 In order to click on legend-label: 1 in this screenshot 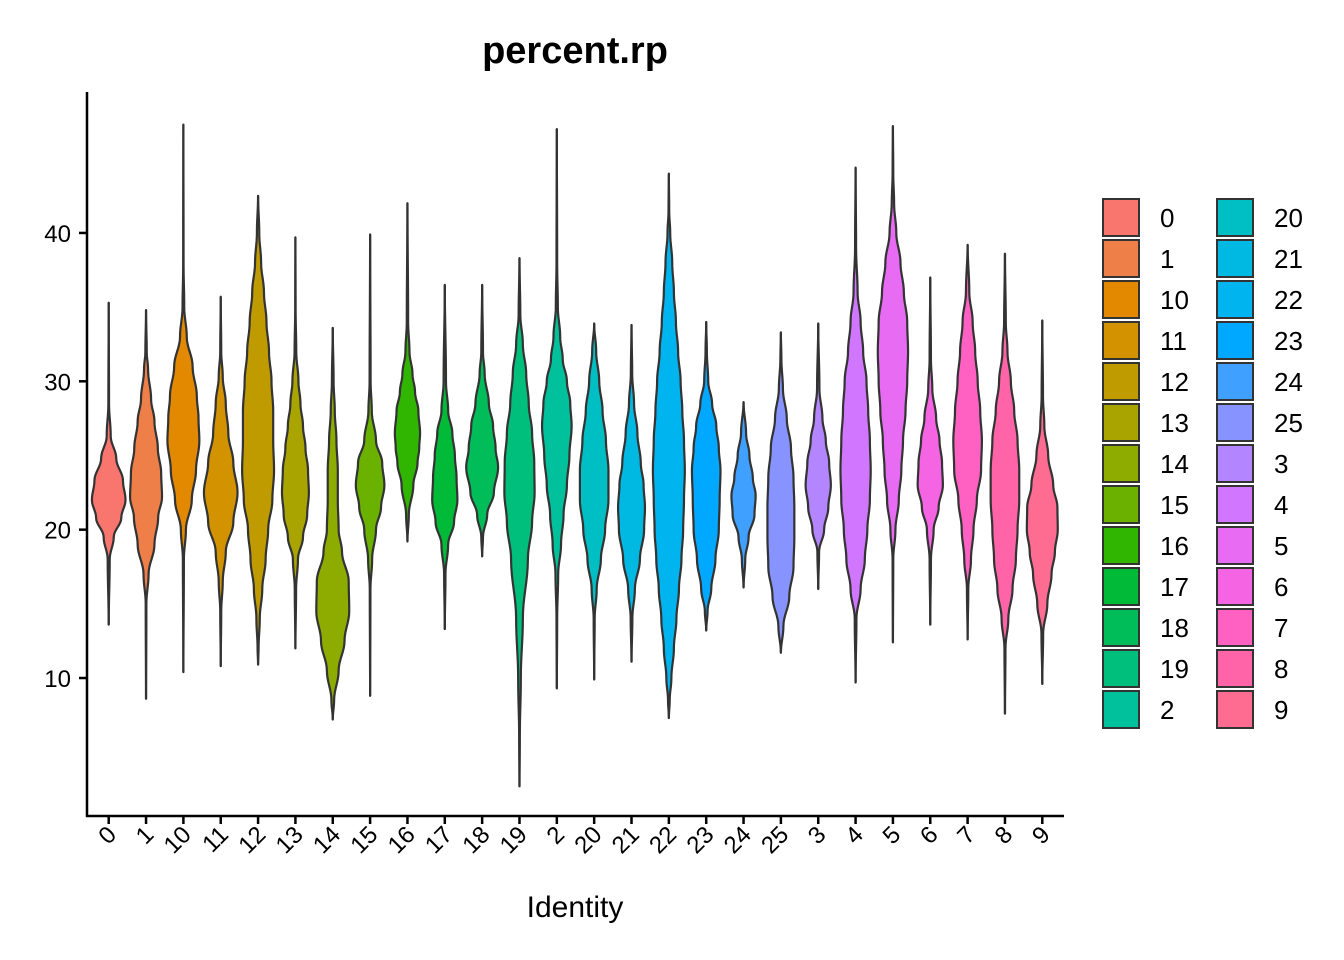, I will do `click(1167, 259)`.